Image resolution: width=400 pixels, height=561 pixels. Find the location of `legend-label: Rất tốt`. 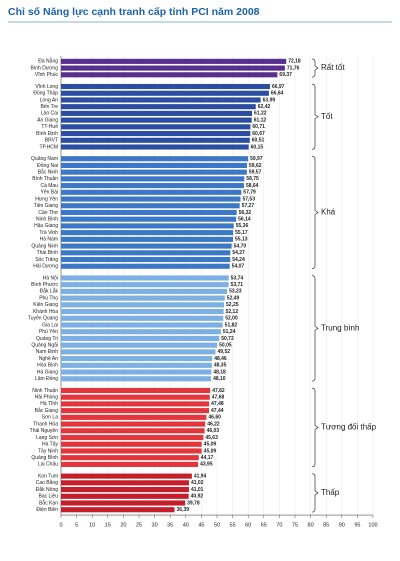

legend-label: Rất tốt is located at coordinates (333, 67).